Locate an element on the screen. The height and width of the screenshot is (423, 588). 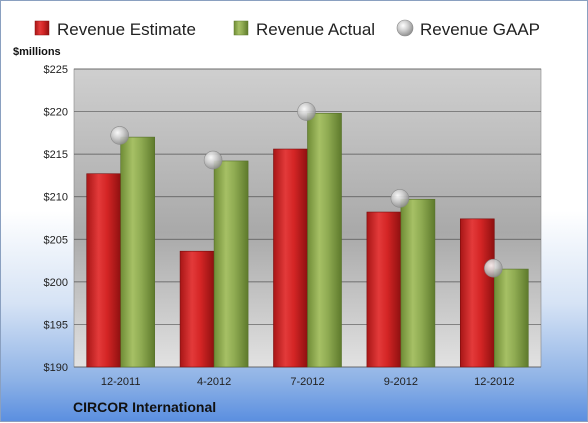
legend-swatch-estimate is located at coordinates (42, 28).